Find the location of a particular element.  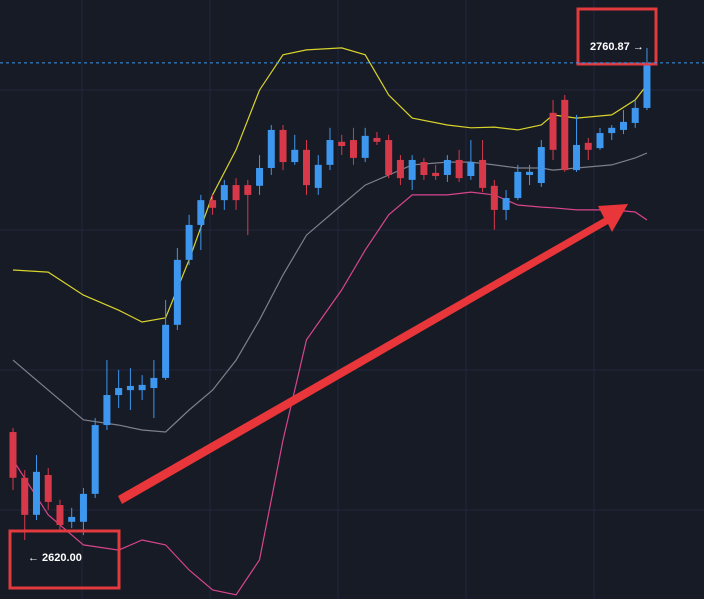

high-label: 2760.87 → is located at coordinates (617, 47).